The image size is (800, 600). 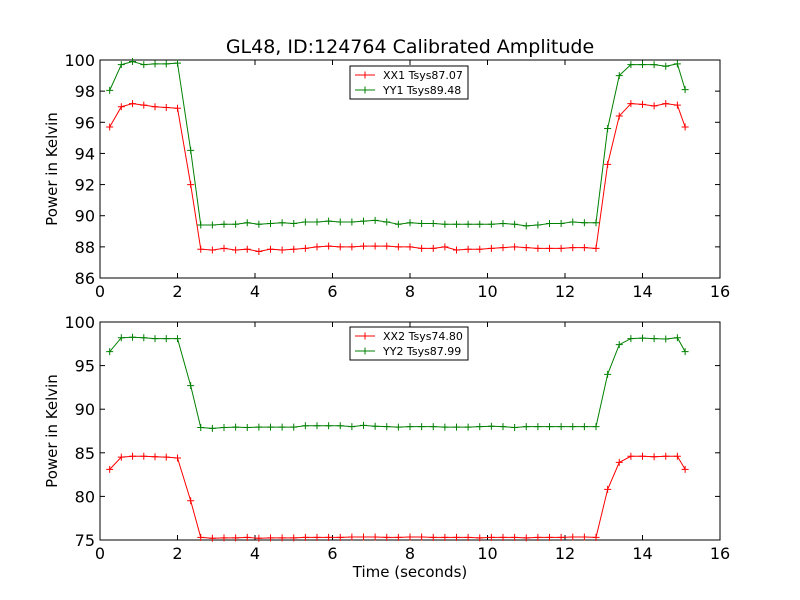 I want to click on y-tick-label: 94, so click(x=85, y=153).